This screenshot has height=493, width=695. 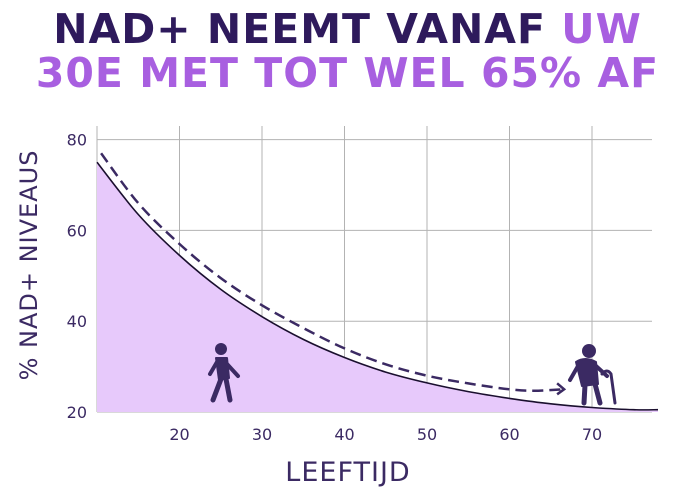 I want to click on chart-title-line-1: NAD+ NEEMT VANAF UW, so click(x=347, y=29).